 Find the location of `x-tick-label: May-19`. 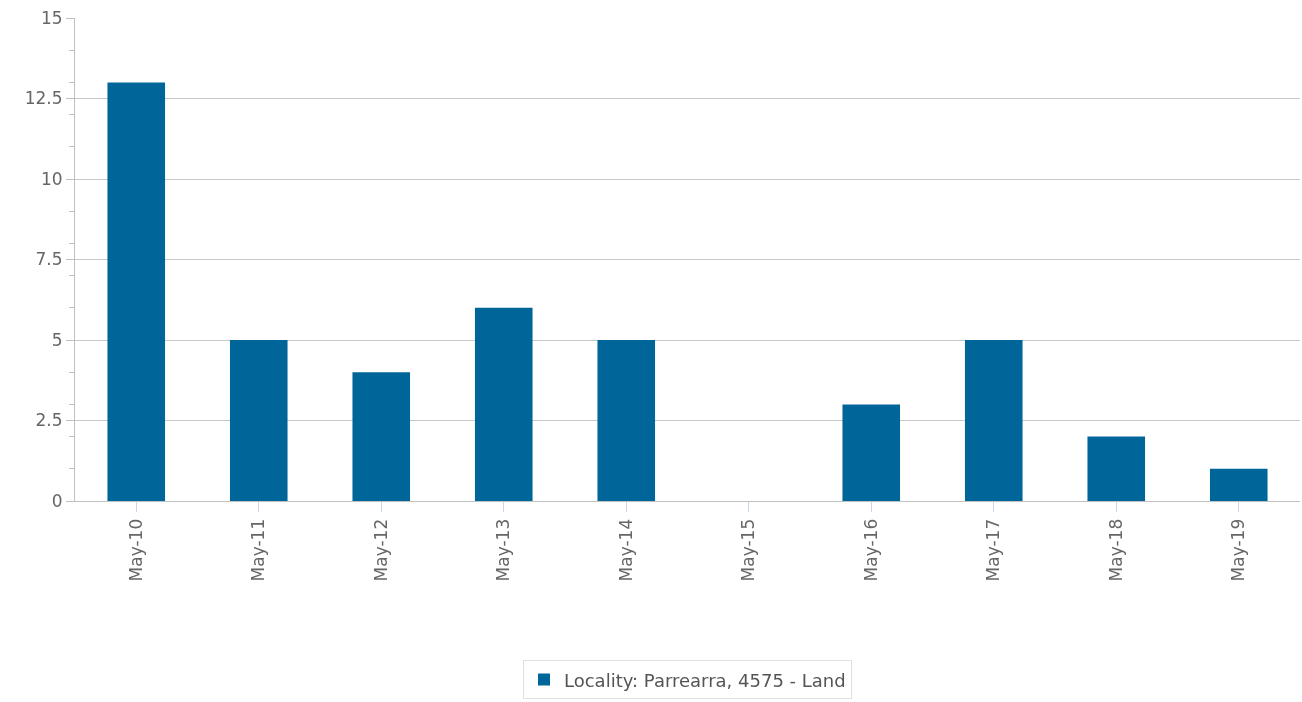

x-tick-label: May-19 is located at coordinates (1238, 550).